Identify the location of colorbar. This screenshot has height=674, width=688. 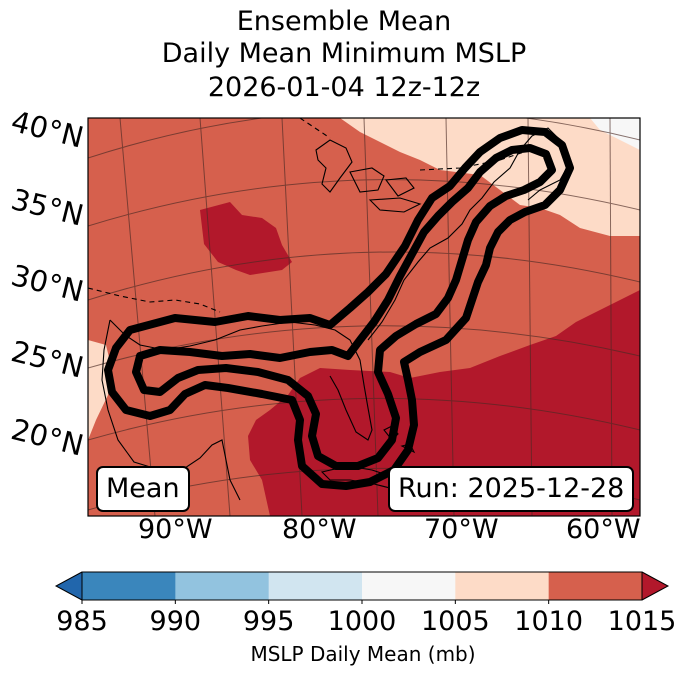
(362, 587).